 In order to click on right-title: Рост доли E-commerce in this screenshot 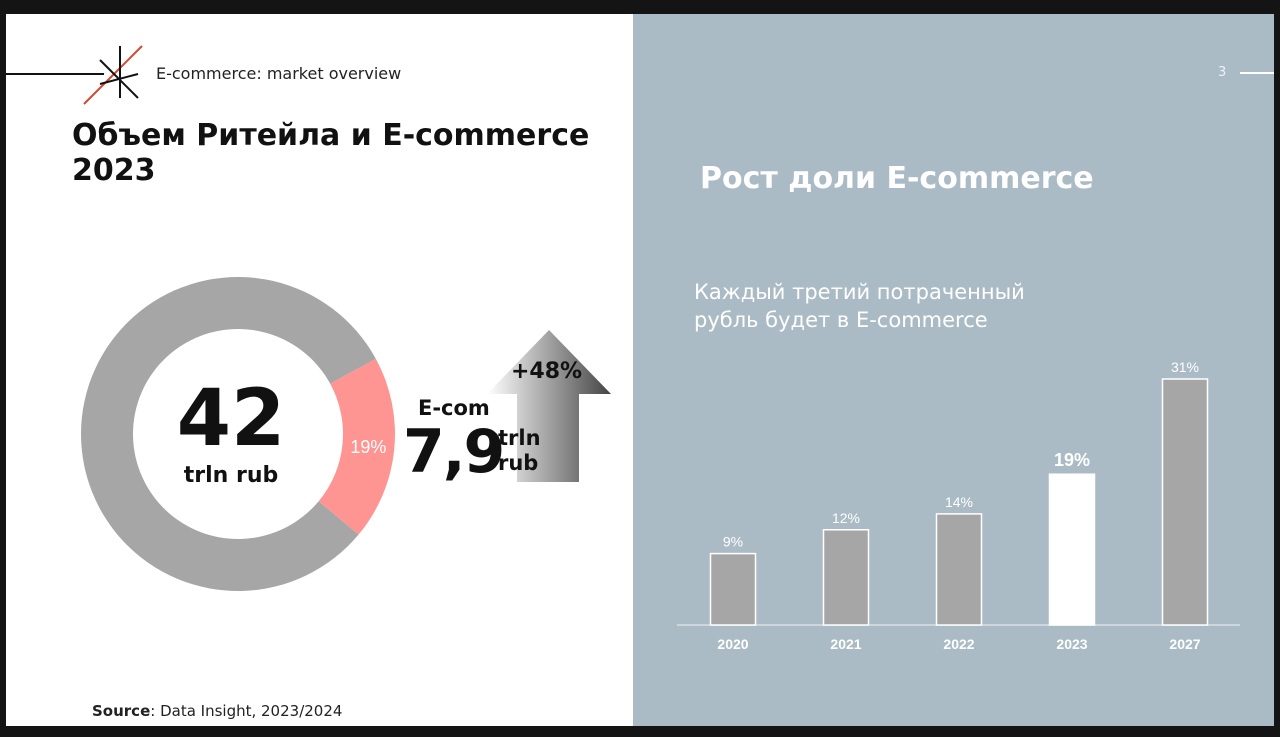, I will do `click(897, 178)`.